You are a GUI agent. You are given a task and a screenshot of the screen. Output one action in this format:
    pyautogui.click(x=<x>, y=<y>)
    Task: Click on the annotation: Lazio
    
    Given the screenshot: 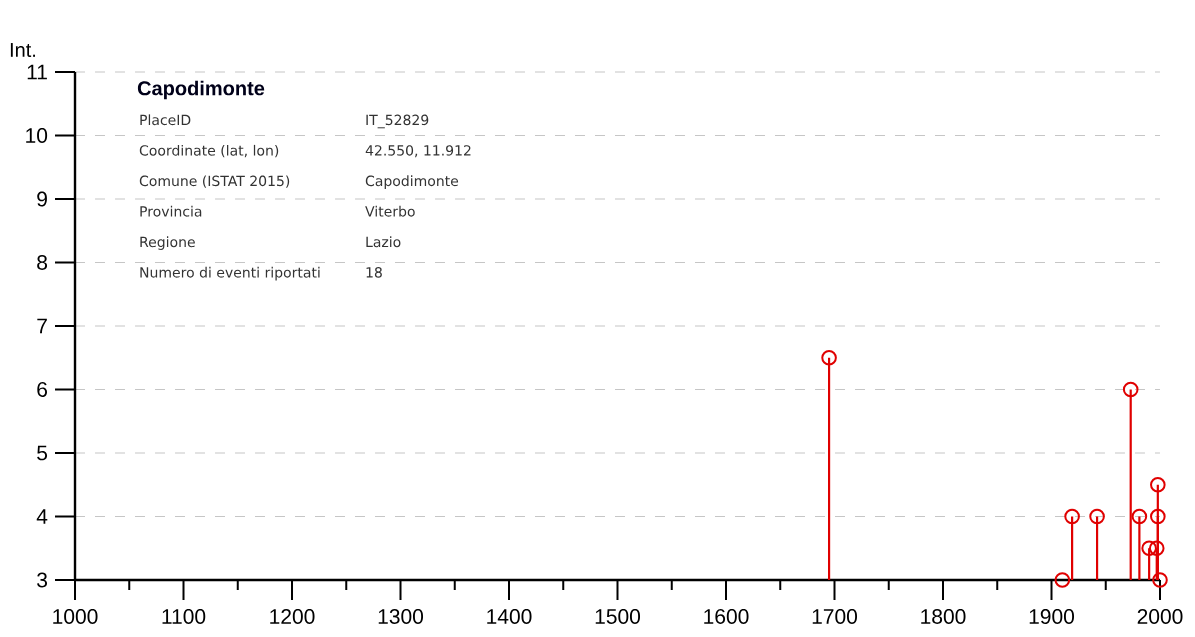 What is the action you would take?
    pyautogui.click(x=383, y=242)
    